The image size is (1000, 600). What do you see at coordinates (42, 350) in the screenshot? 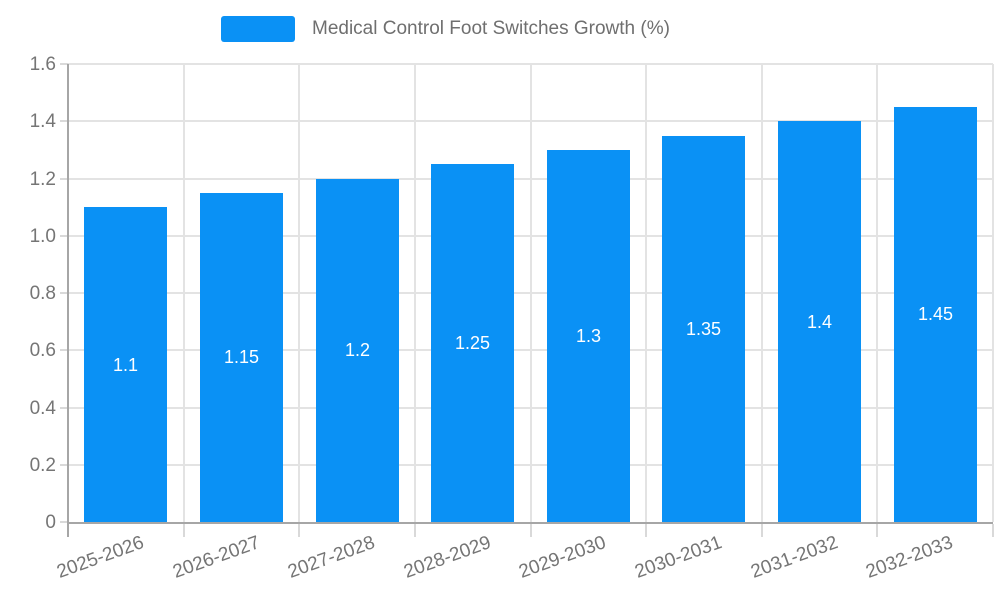
I see `y-axis-tick-label: 0.6` at bounding box center [42, 350].